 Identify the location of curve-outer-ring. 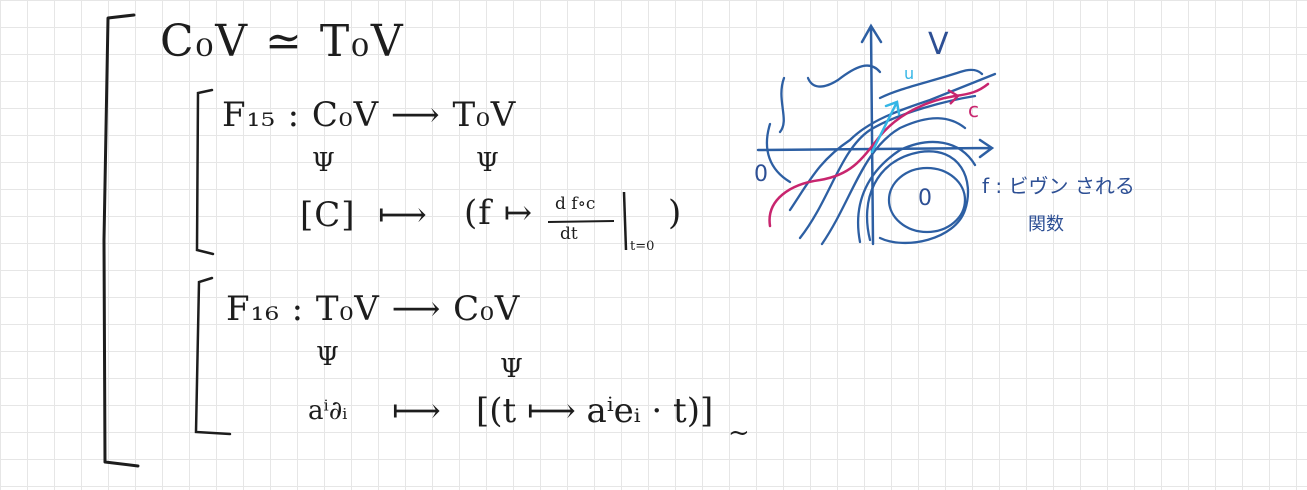
(917, 197).